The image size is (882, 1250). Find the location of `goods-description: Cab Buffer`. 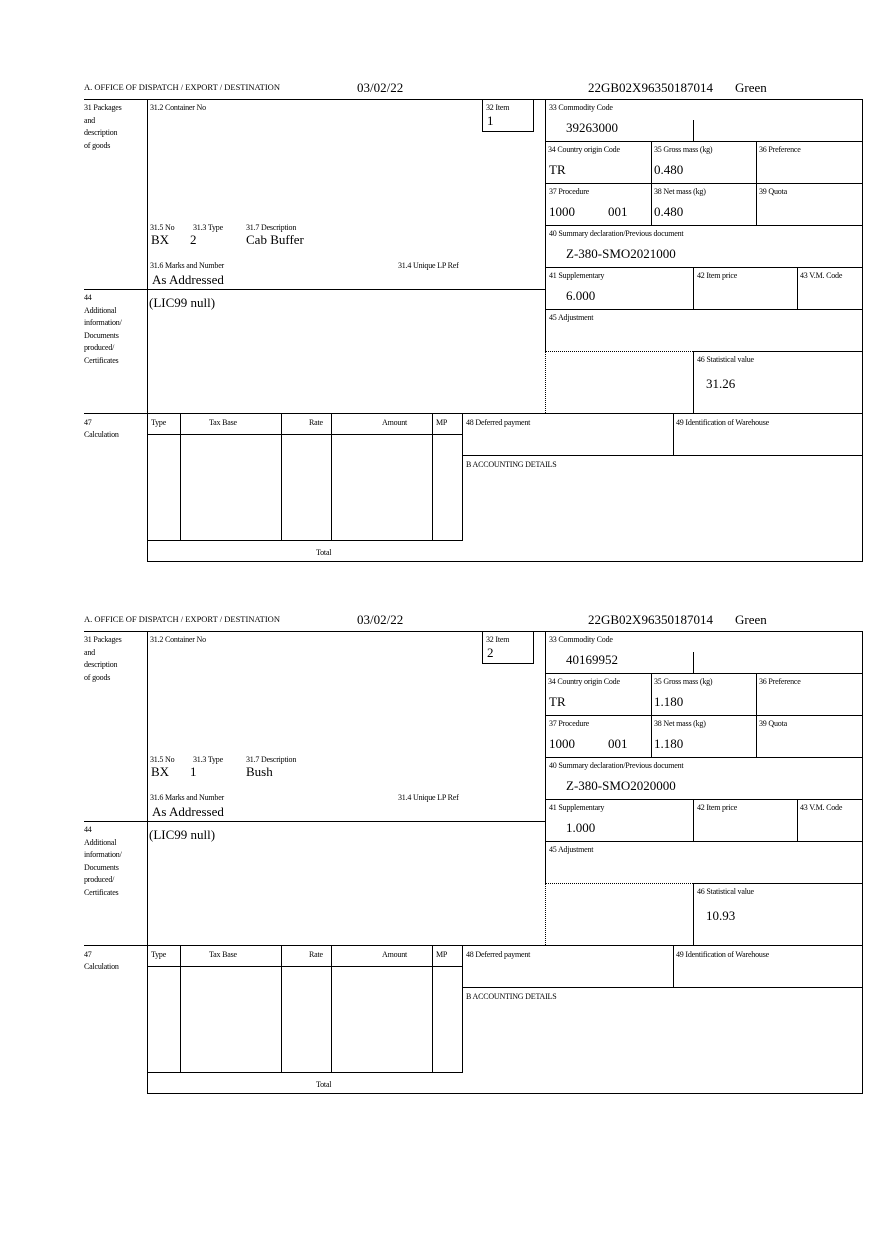

goods-description: Cab Buffer is located at coordinates (275, 239).